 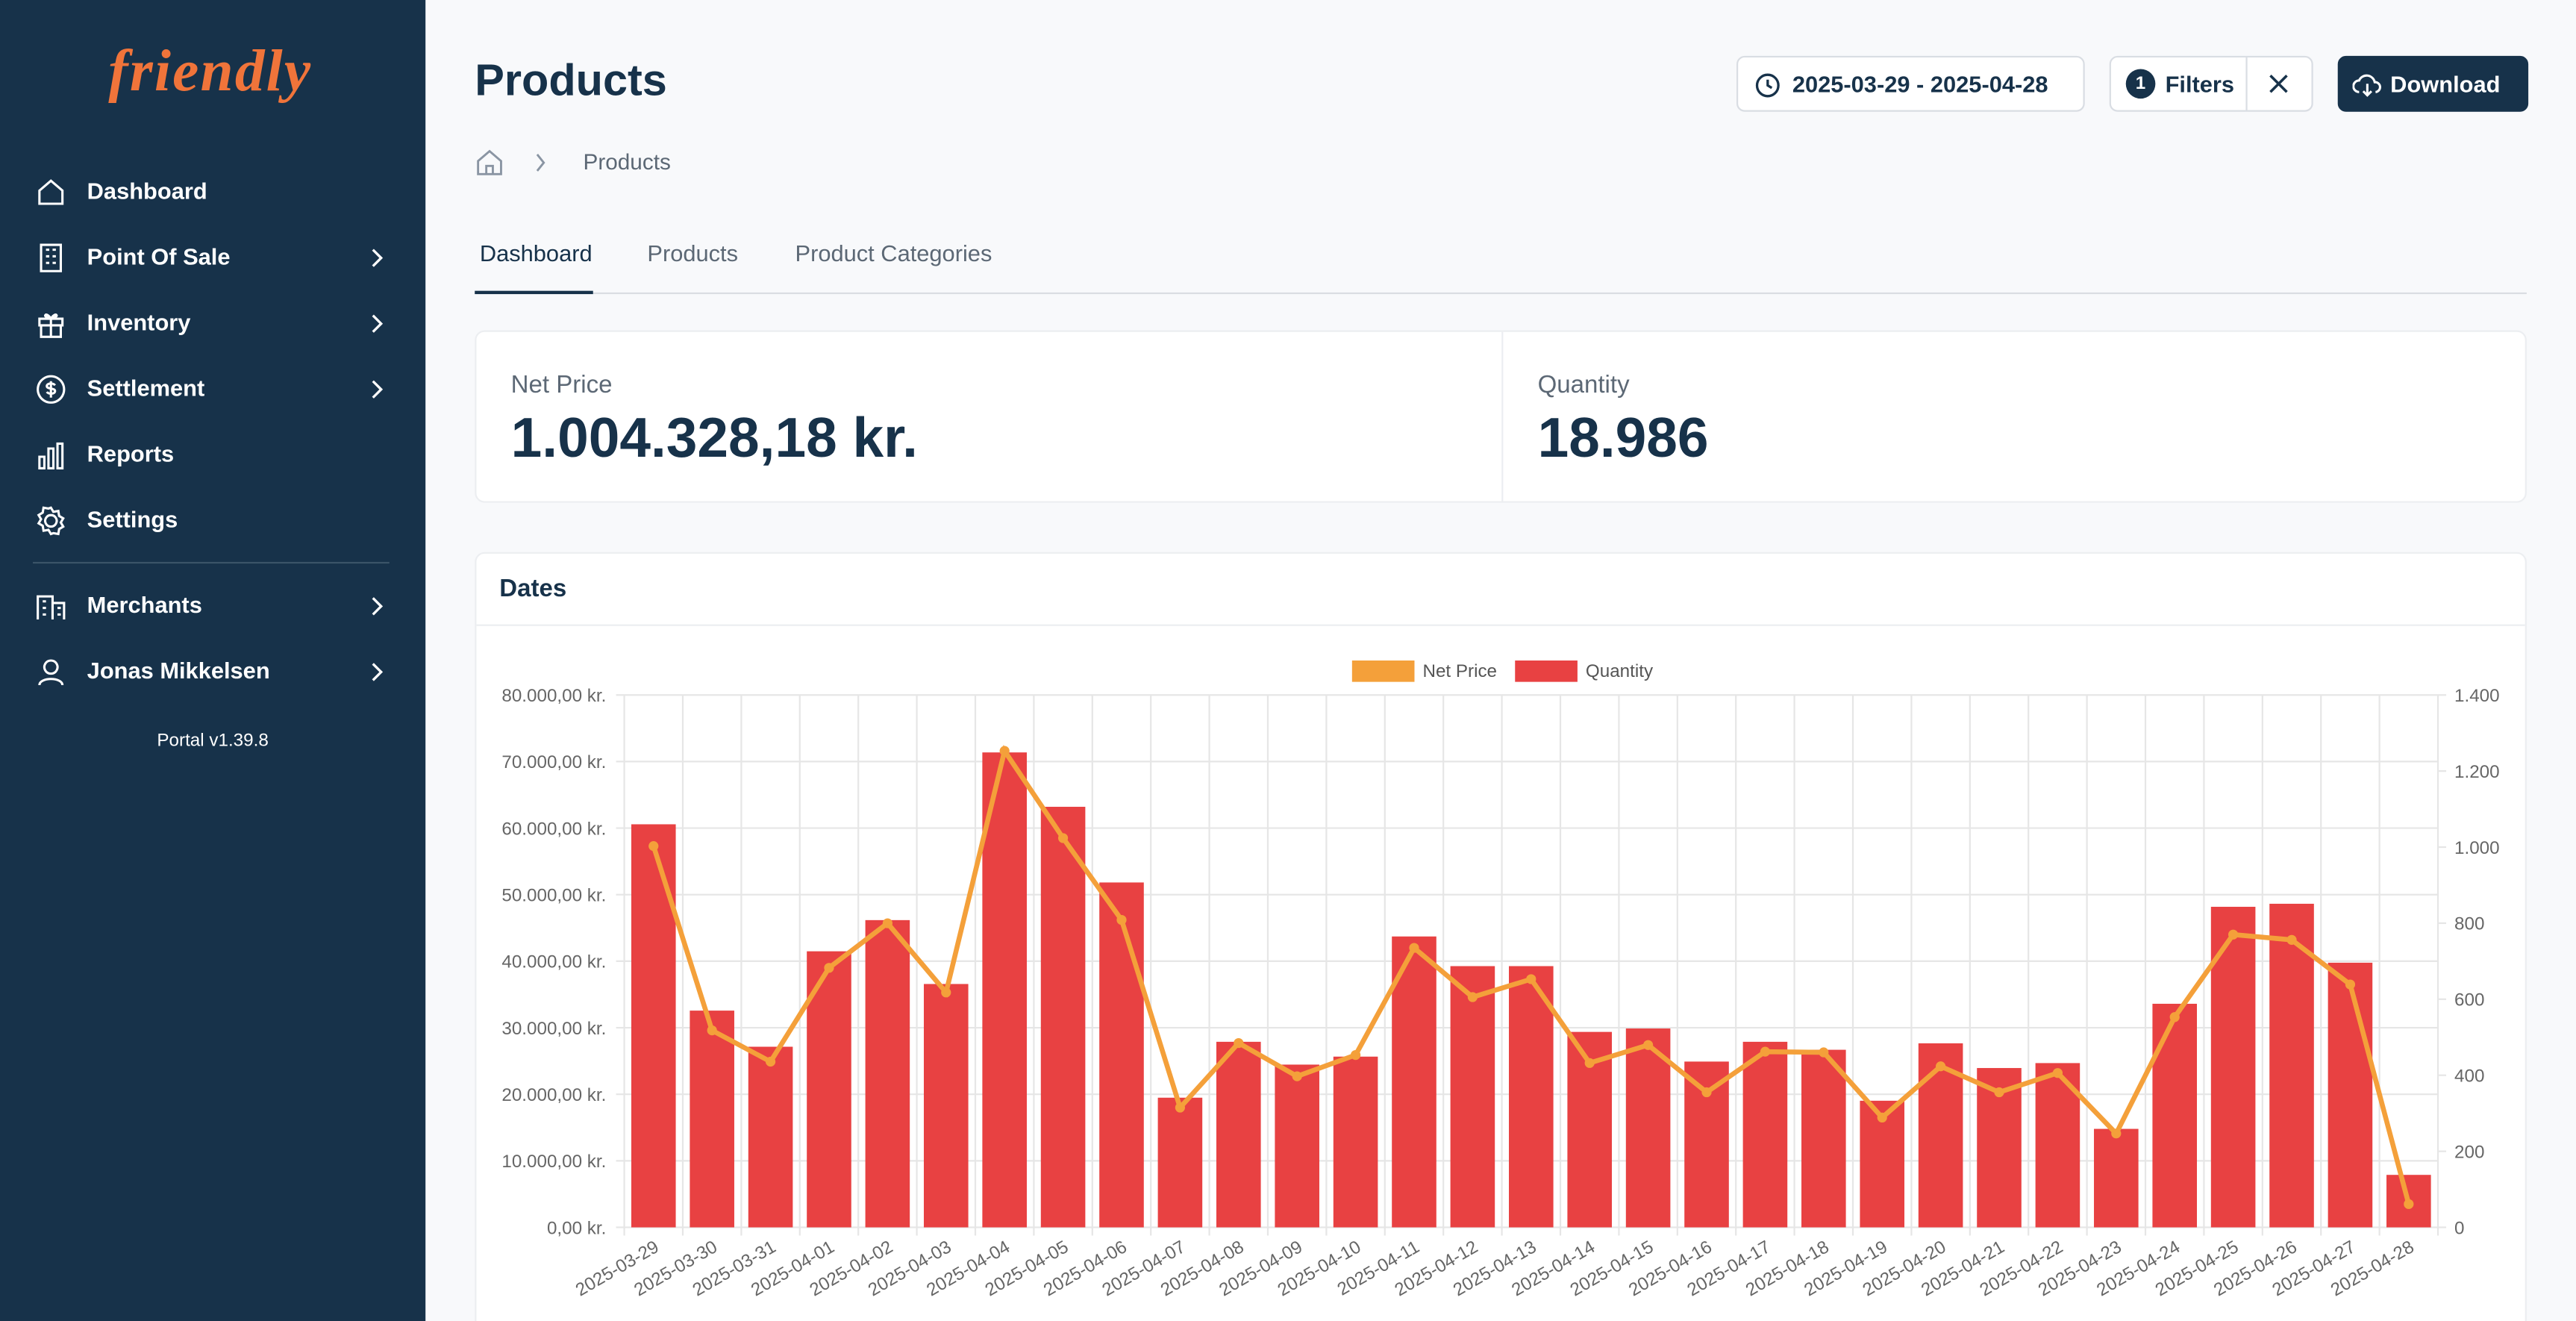 I want to click on y-tick-label: 80.000,00 kr., so click(x=553, y=696).